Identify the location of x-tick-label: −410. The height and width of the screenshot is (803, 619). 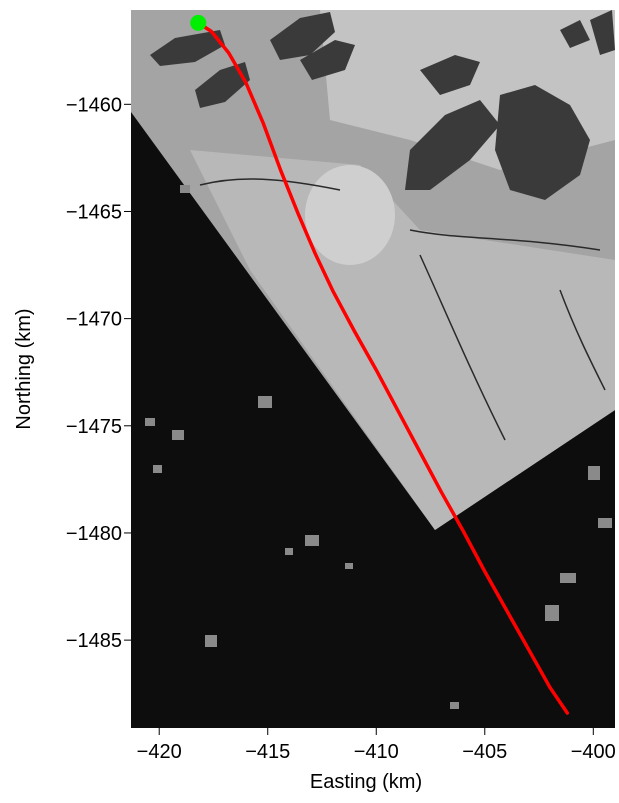
(376, 752).